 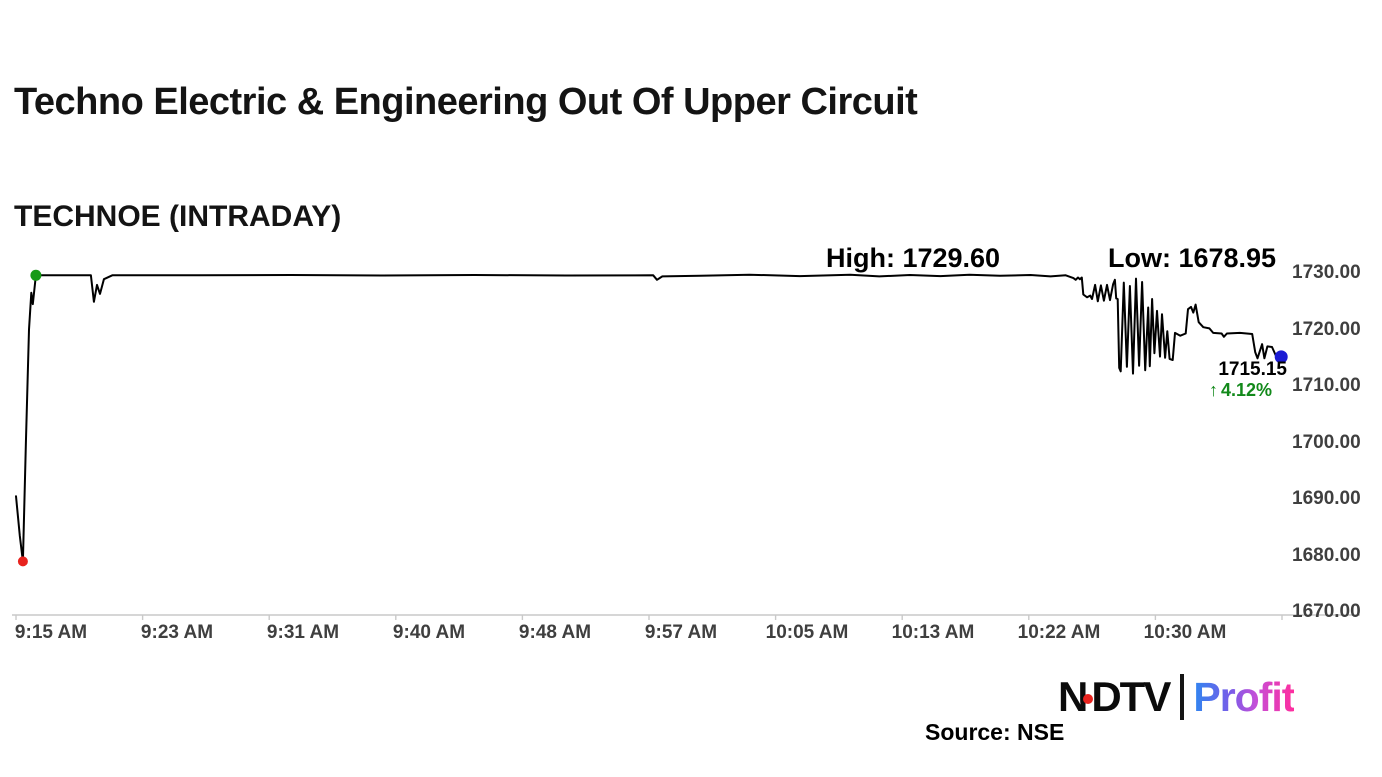 What do you see at coordinates (1059, 632) in the screenshot?
I see `x-axis-label: 10:22 AM` at bounding box center [1059, 632].